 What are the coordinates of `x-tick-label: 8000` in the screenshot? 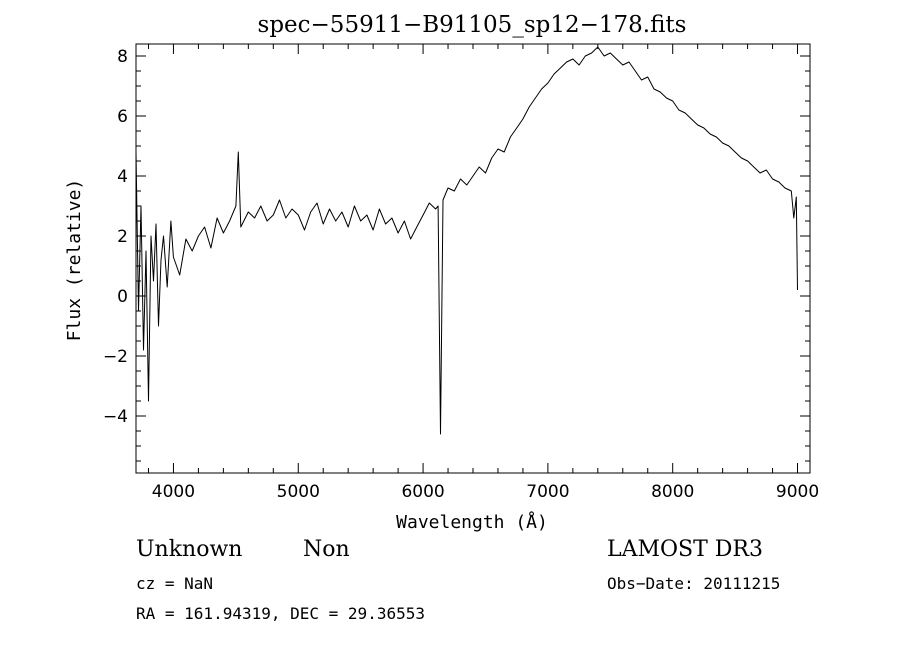 It's located at (672, 492).